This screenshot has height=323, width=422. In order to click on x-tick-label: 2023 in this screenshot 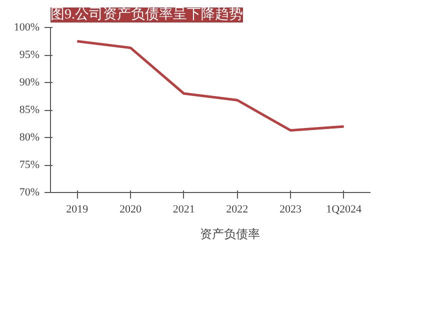, I will do `click(291, 210)`.